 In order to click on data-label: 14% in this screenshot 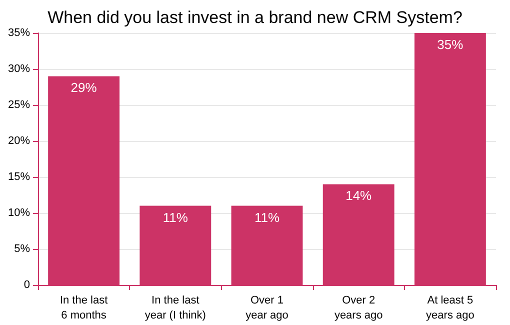, I will do `click(359, 196)`.